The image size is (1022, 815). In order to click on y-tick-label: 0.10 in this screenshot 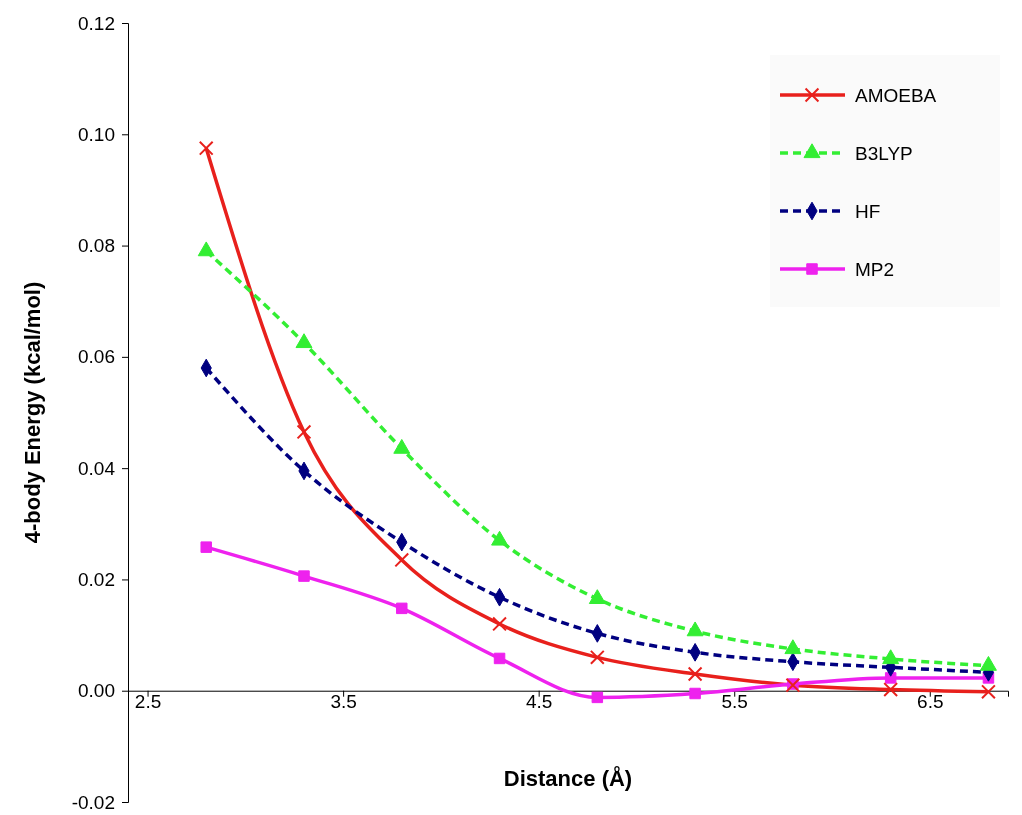, I will do `click(96, 134)`.